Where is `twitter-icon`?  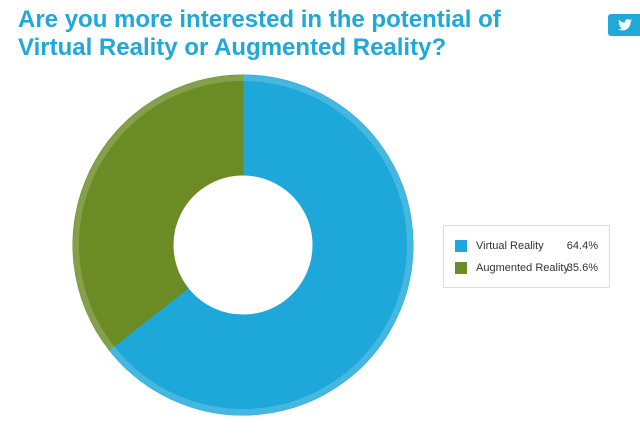 twitter-icon is located at coordinates (625, 25).